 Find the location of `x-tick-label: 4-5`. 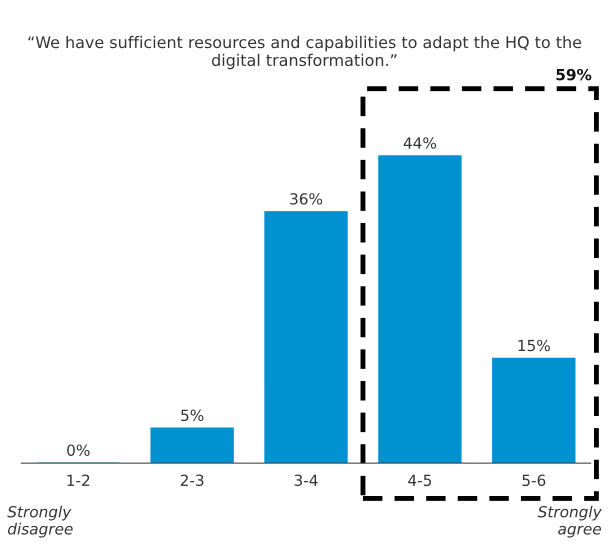

x-tick-label: 4-5 is located at coordinates (420, 480).